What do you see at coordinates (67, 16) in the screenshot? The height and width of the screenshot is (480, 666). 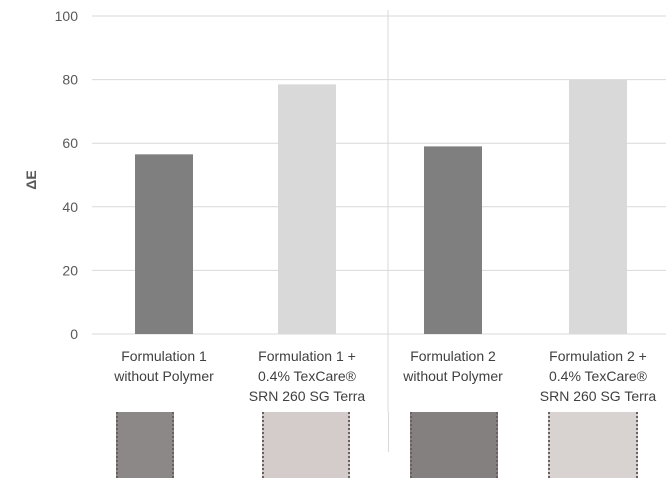 I see `y-tick-label: 100` at bounding box center [67, 16].